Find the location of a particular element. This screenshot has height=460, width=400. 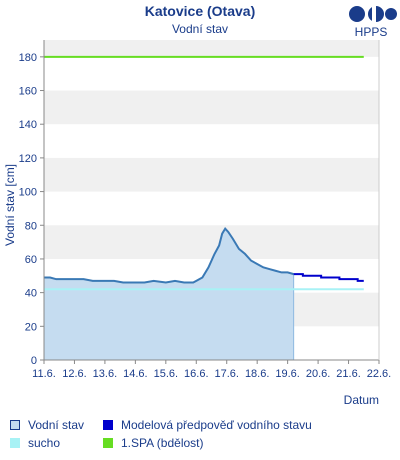

legend-swatch-forecast is located at coordinates (108, 425).